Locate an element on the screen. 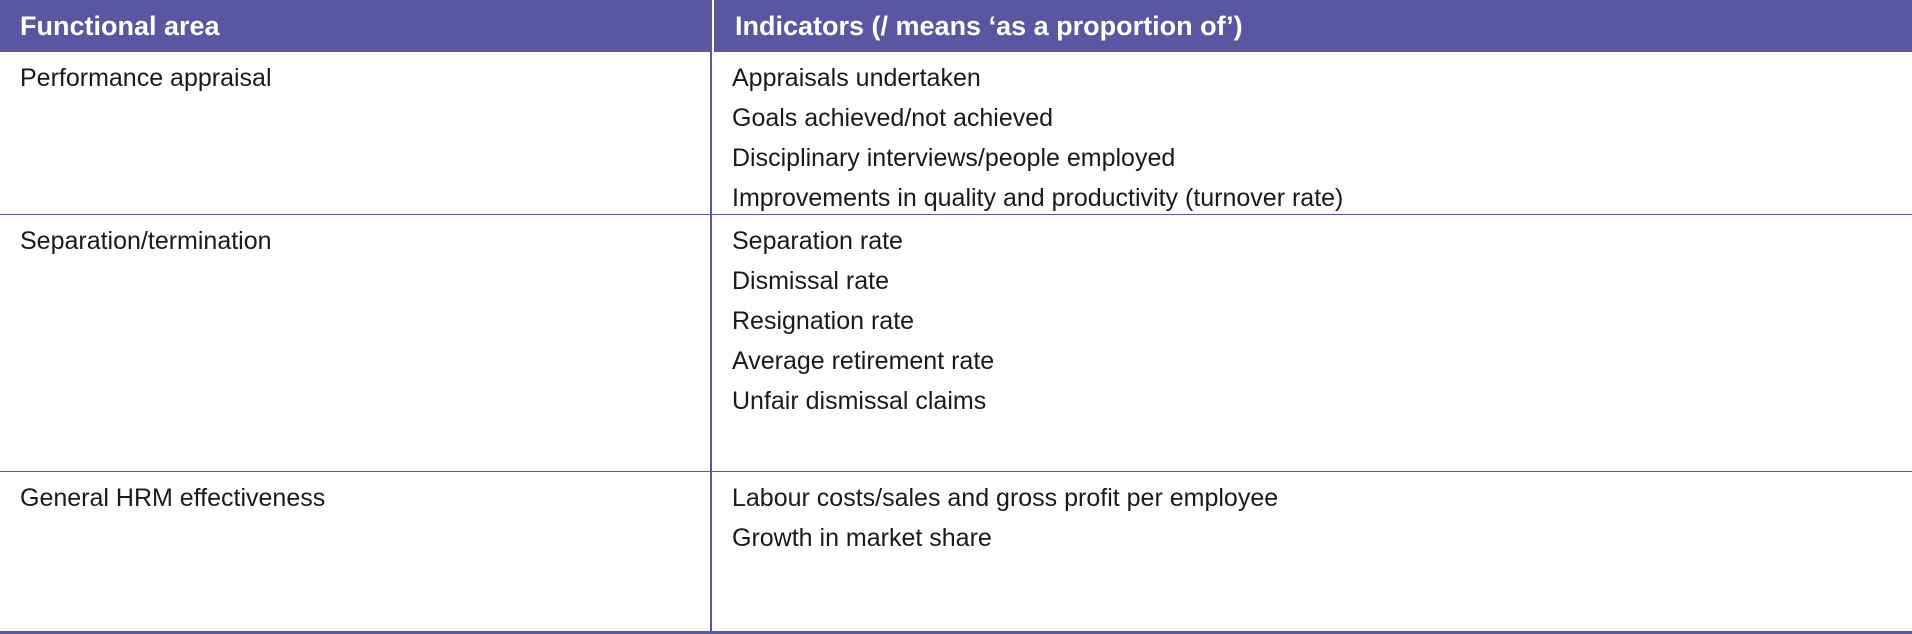  header-functional-area: Functional area is located at coordinates (120, 25).